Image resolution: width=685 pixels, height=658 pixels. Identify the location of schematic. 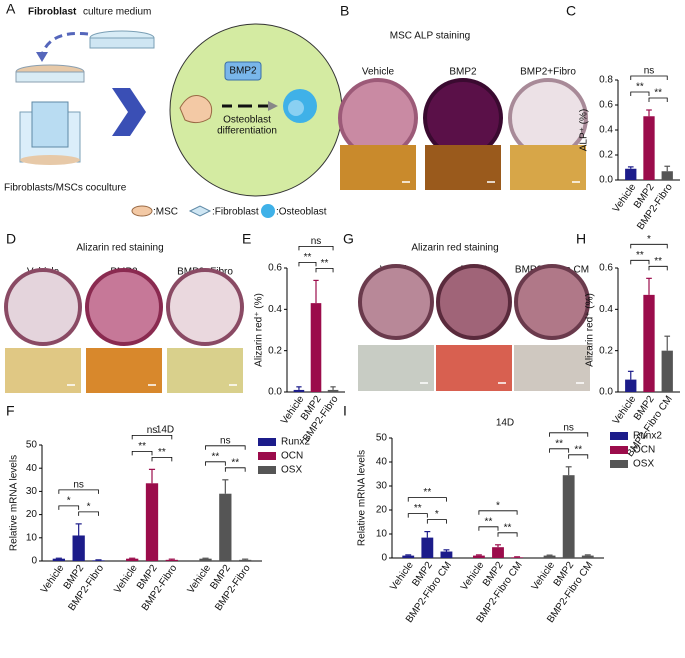
(179, 120).